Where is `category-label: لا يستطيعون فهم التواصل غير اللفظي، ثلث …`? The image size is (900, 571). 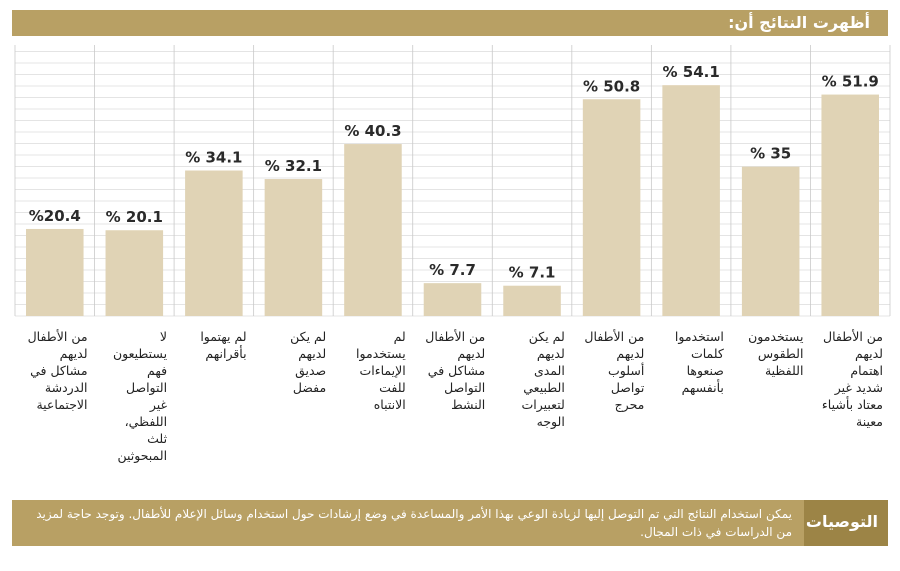
category-label: لا يستطيعون فهم التواصل غير اللفظي، ثلث … is located at coordinates (140, 396).